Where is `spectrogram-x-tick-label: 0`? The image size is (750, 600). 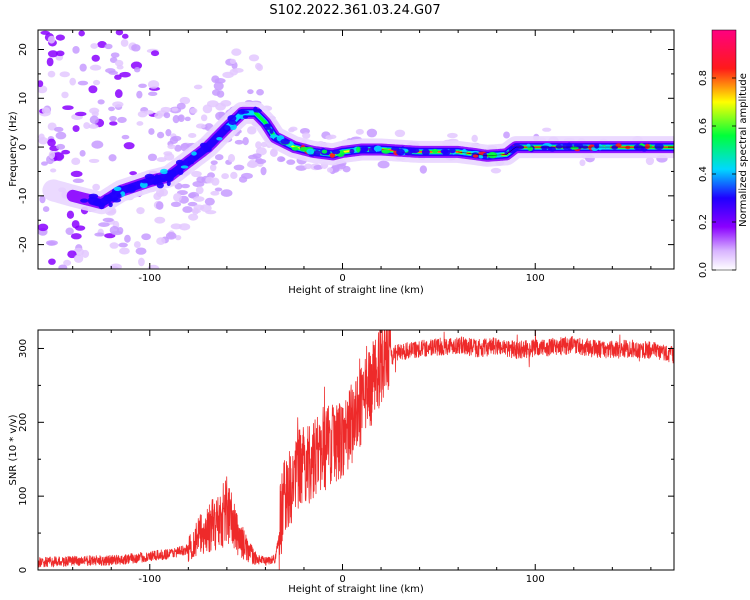 spectrogram-x-tick-label: 0 is located at coordinates (342, 278).